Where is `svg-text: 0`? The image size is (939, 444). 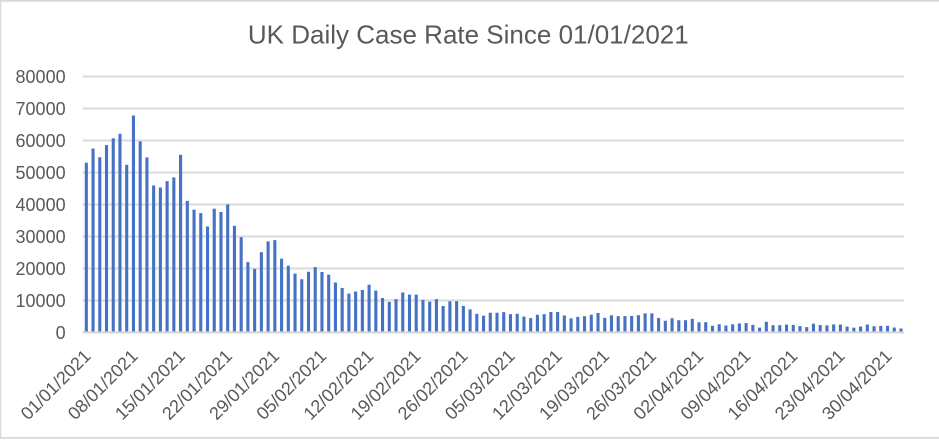 svg-text: 0 is located at coordinates (61, 333).